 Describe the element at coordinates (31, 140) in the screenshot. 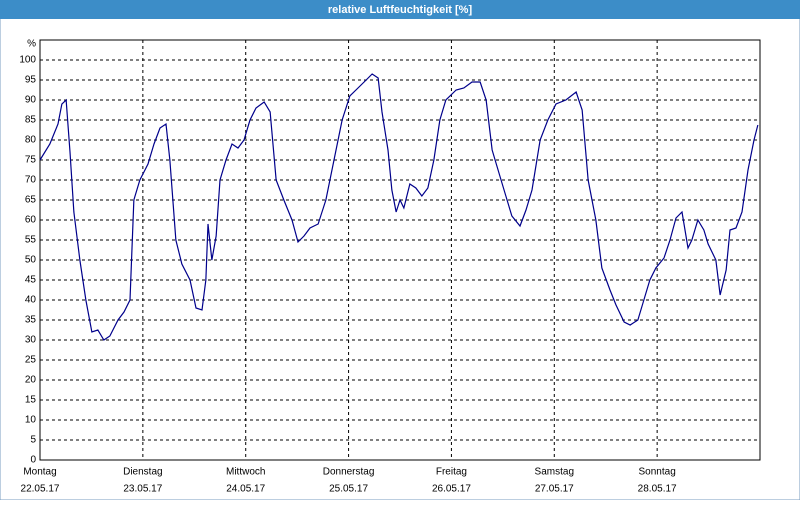

I see `y-tick-label: 80` at that location.